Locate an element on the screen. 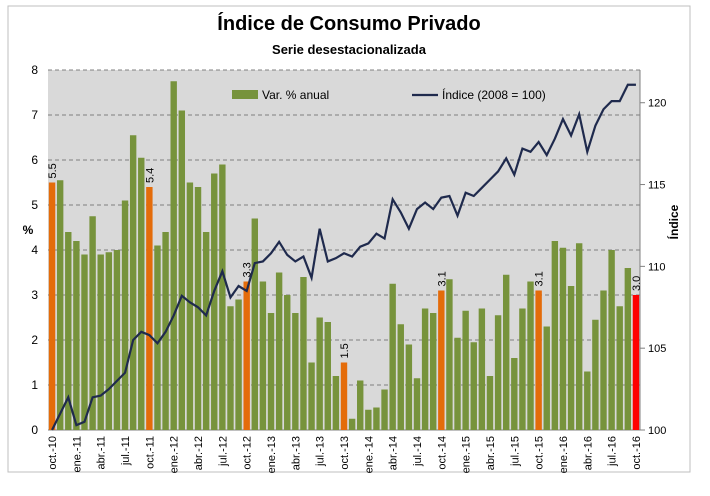 Image resolution: width=710 pixels, height=496 pixels. y-tick-label: 6 is located at coordinates (34, 160).